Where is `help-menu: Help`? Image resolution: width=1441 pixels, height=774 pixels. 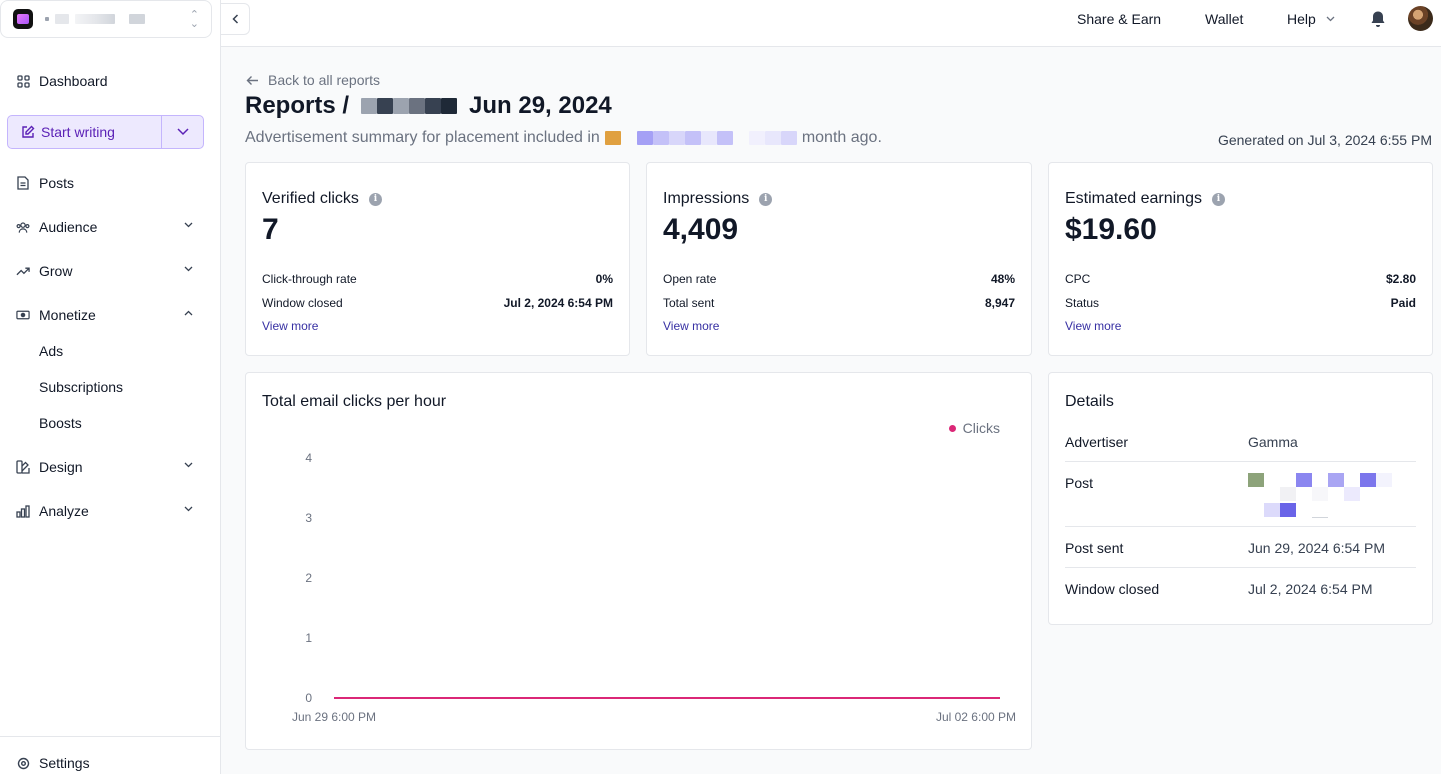
help-menu: Help is located at coordinates (1311, 19).